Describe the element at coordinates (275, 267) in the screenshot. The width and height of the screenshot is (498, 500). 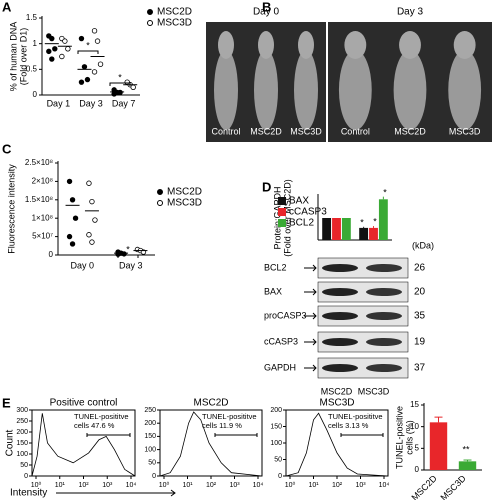
I see `blot-label: BCL2` at that location.